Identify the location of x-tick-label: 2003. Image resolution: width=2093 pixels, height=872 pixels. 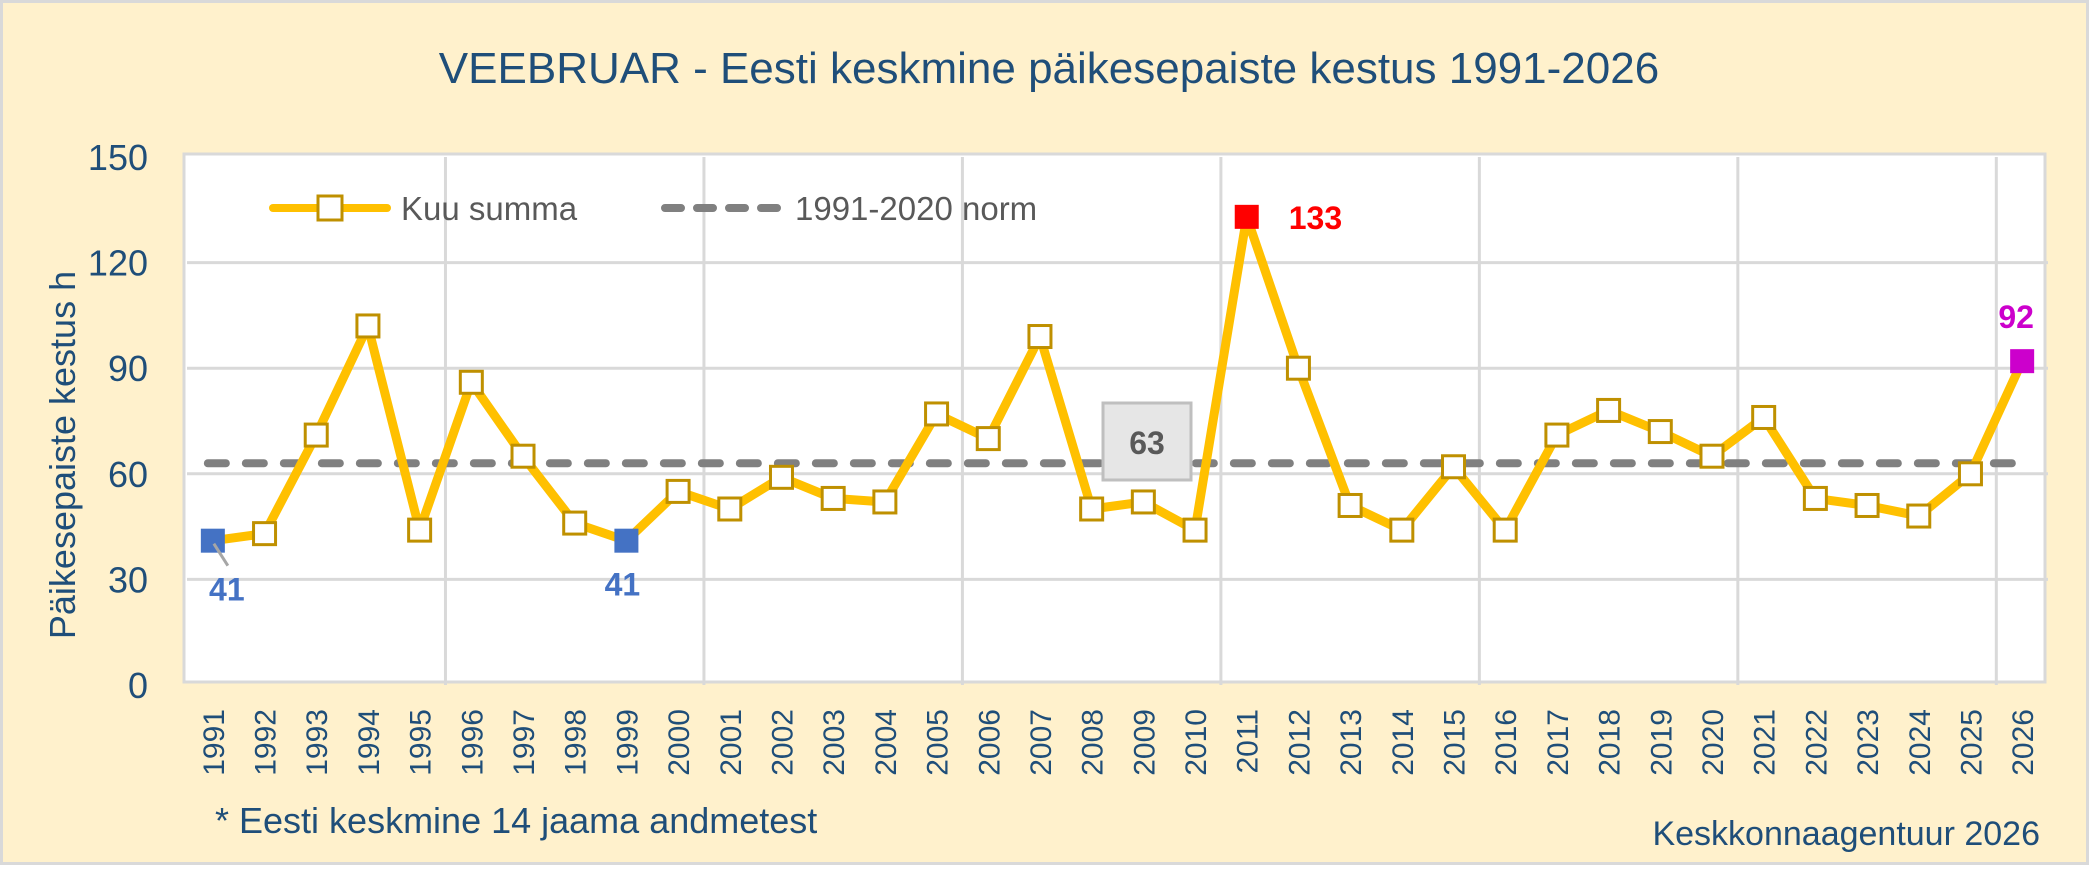
(834, 742).